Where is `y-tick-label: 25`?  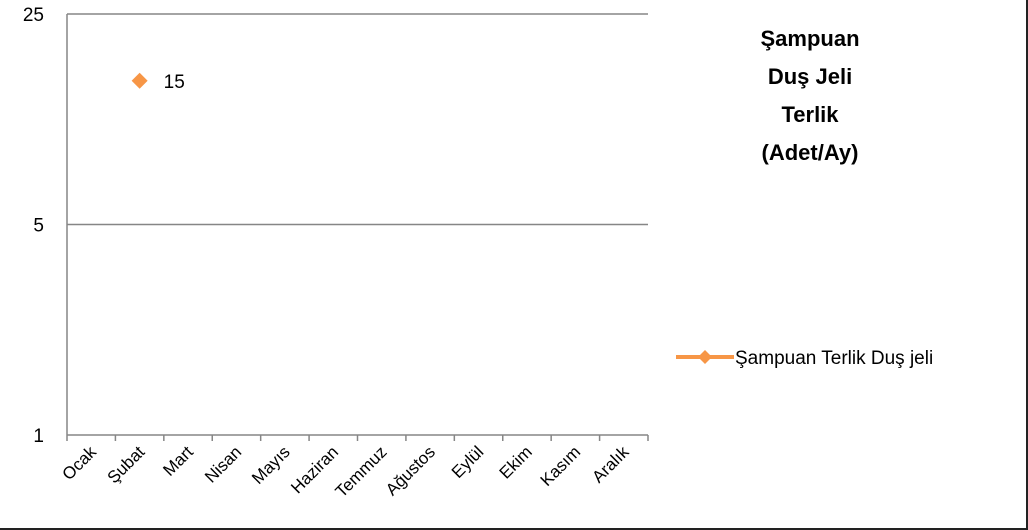 y-tick-label: 25 is located at coordinates (33, 15).